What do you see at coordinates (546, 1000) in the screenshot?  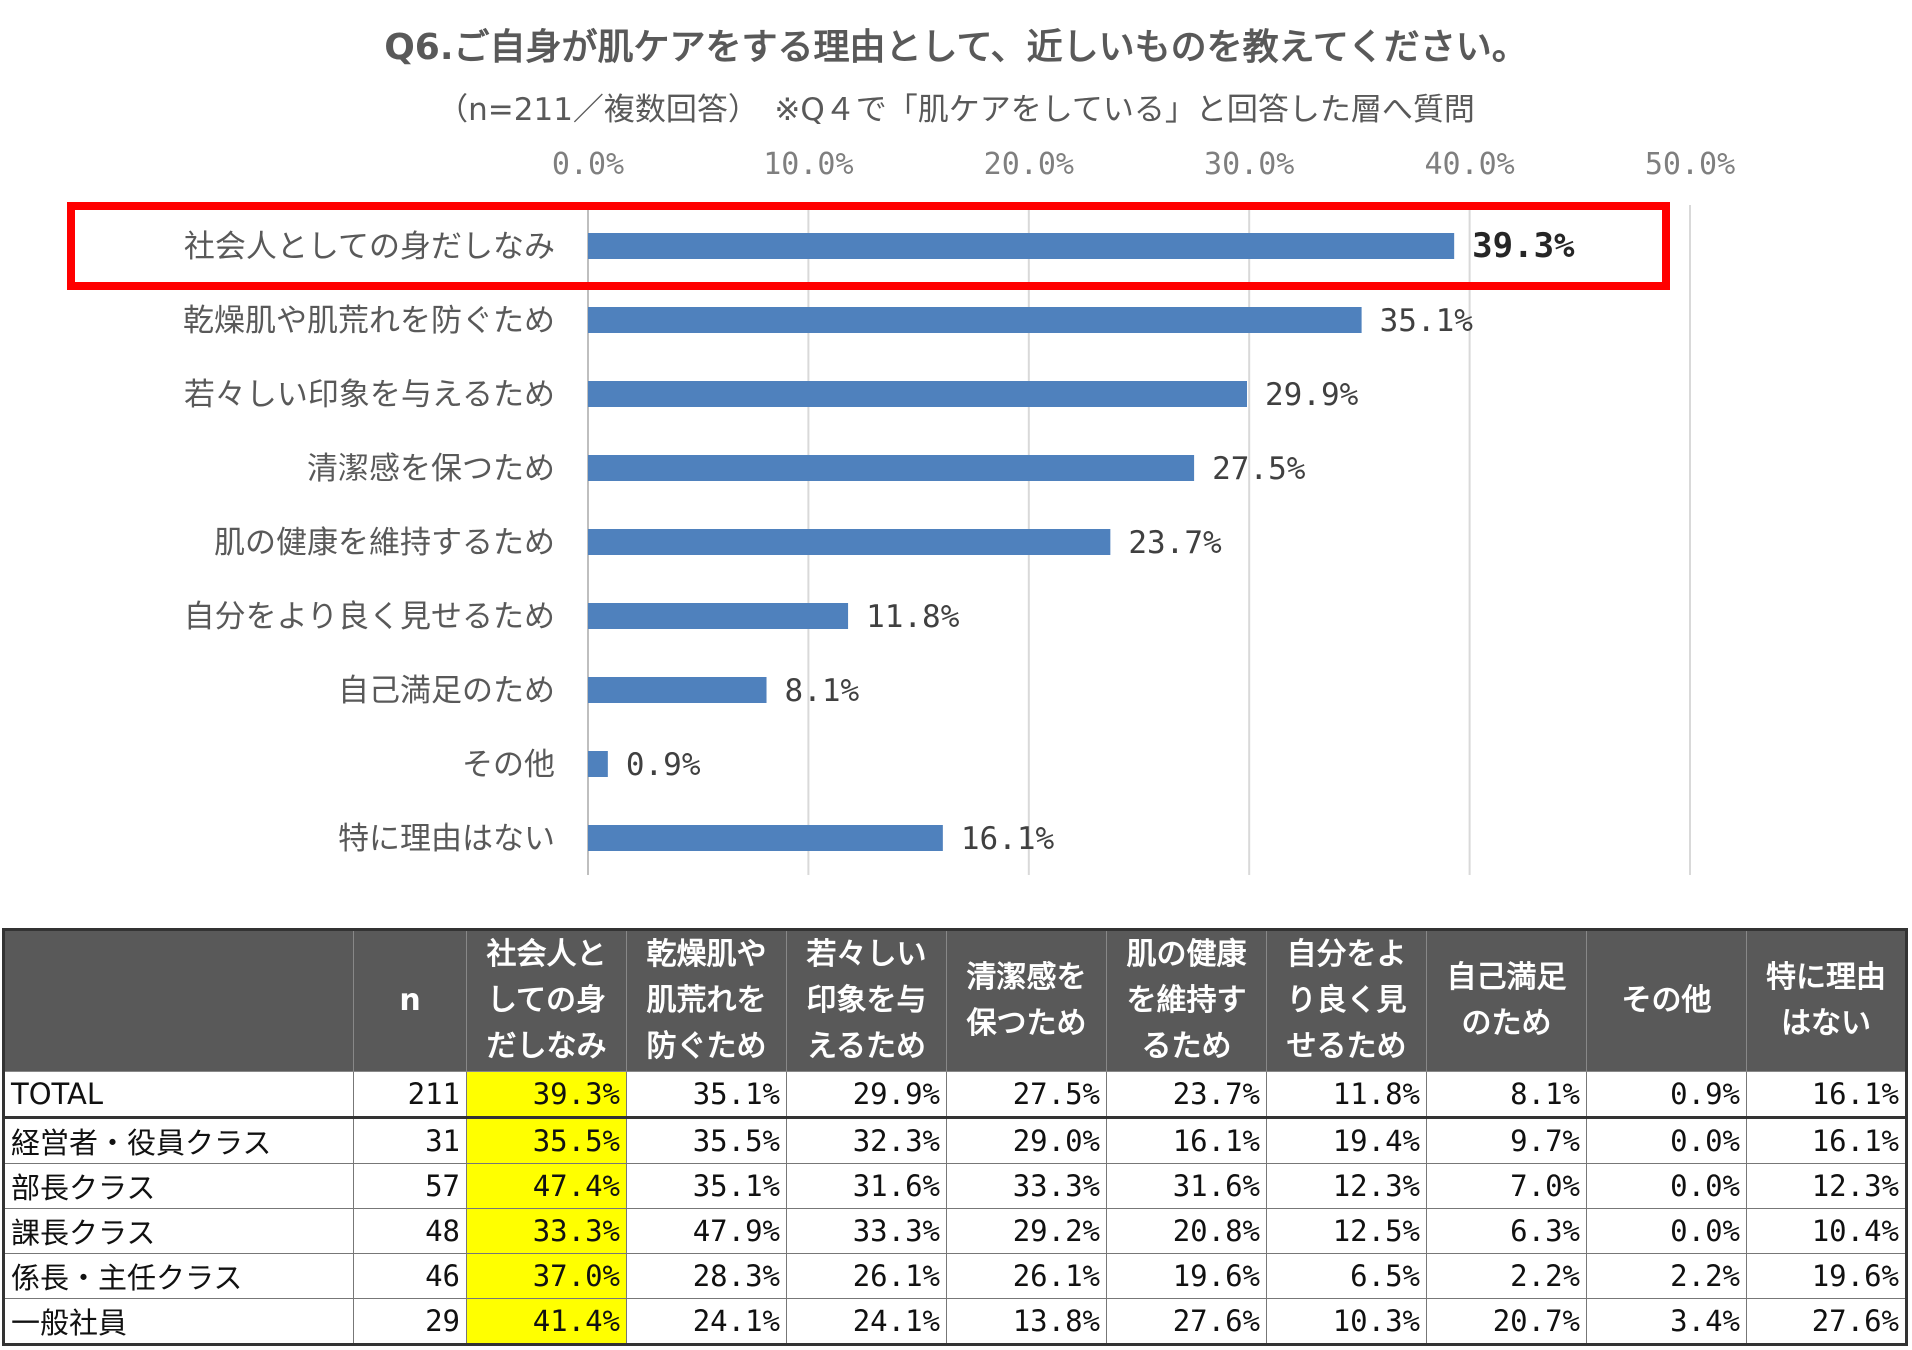 I see `header-cell: 社会人と しての身 だしなみ` at bounding box center [546, 1000].